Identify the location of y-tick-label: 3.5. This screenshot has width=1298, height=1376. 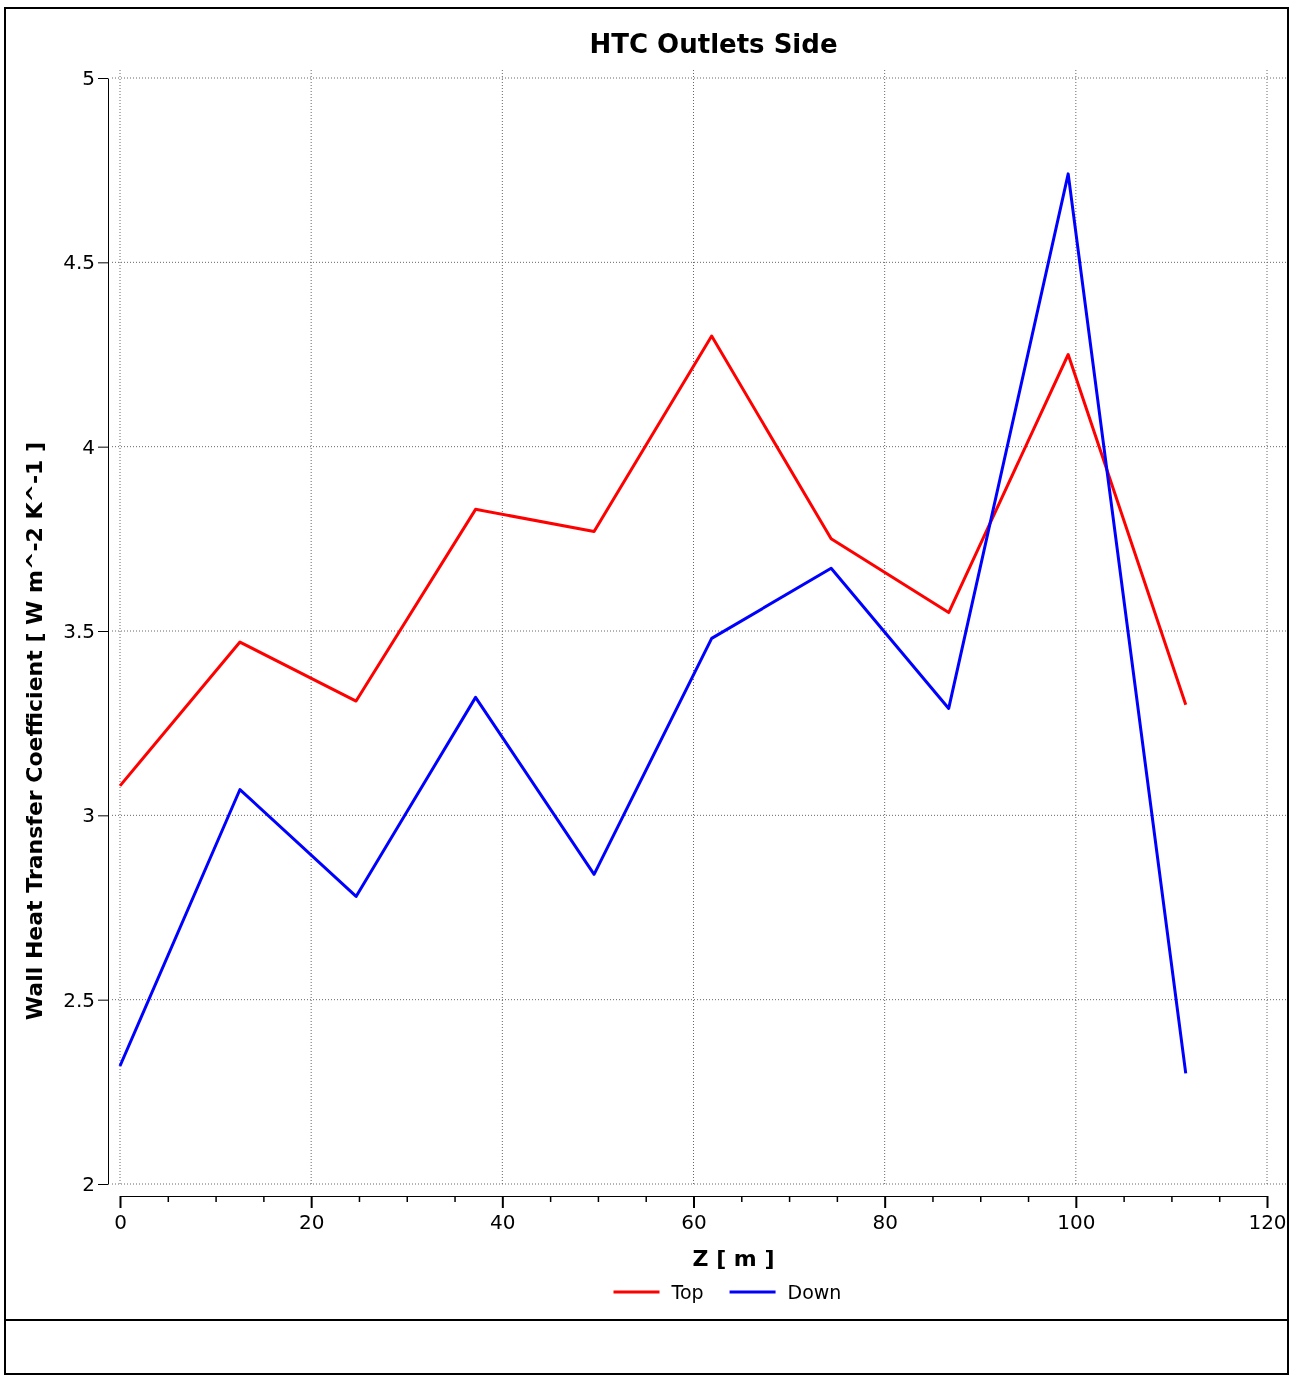
(79, 630).